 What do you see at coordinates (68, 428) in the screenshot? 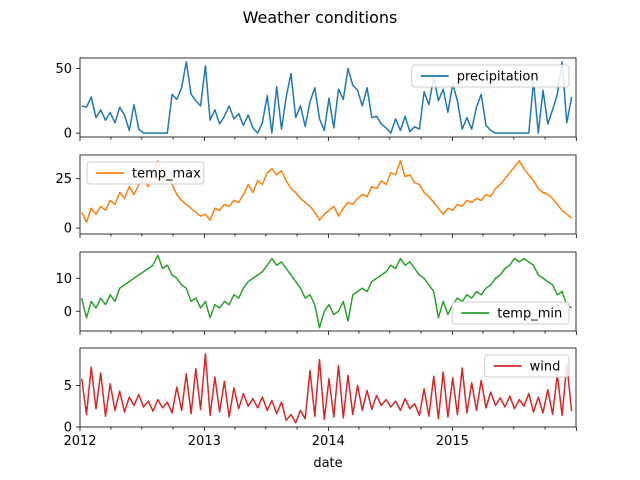
I see `y-tick-label-wind-0: 0` at bounding box center [68, 428].